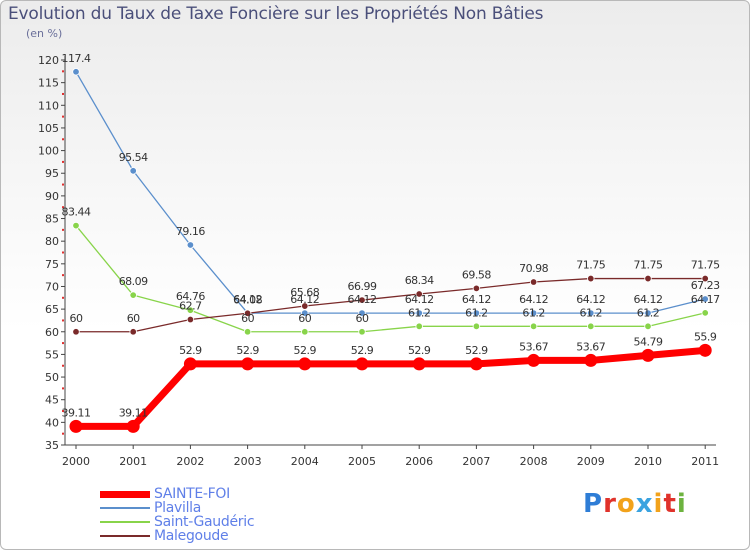  Describe the element at coordinates (192, 494) in the screenshot. I see `legend-label: SAINTE-FOI` at that location.